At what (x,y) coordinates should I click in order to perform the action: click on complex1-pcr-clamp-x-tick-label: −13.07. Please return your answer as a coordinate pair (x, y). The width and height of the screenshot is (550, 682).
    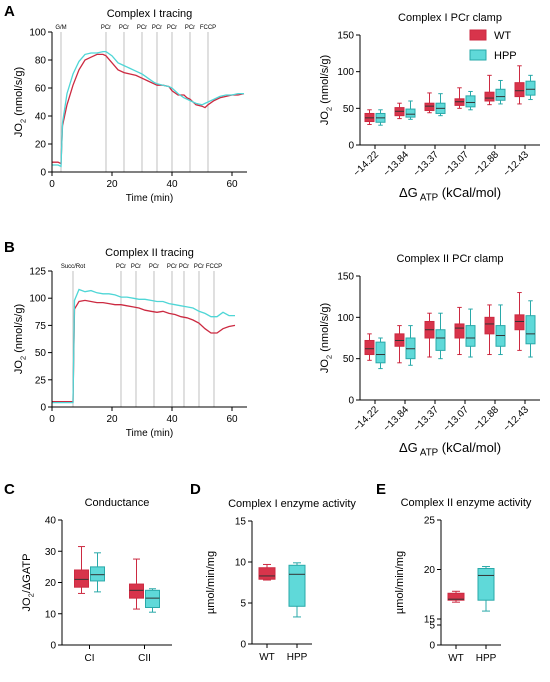
    Looking at the image, I should click on (457, 164).